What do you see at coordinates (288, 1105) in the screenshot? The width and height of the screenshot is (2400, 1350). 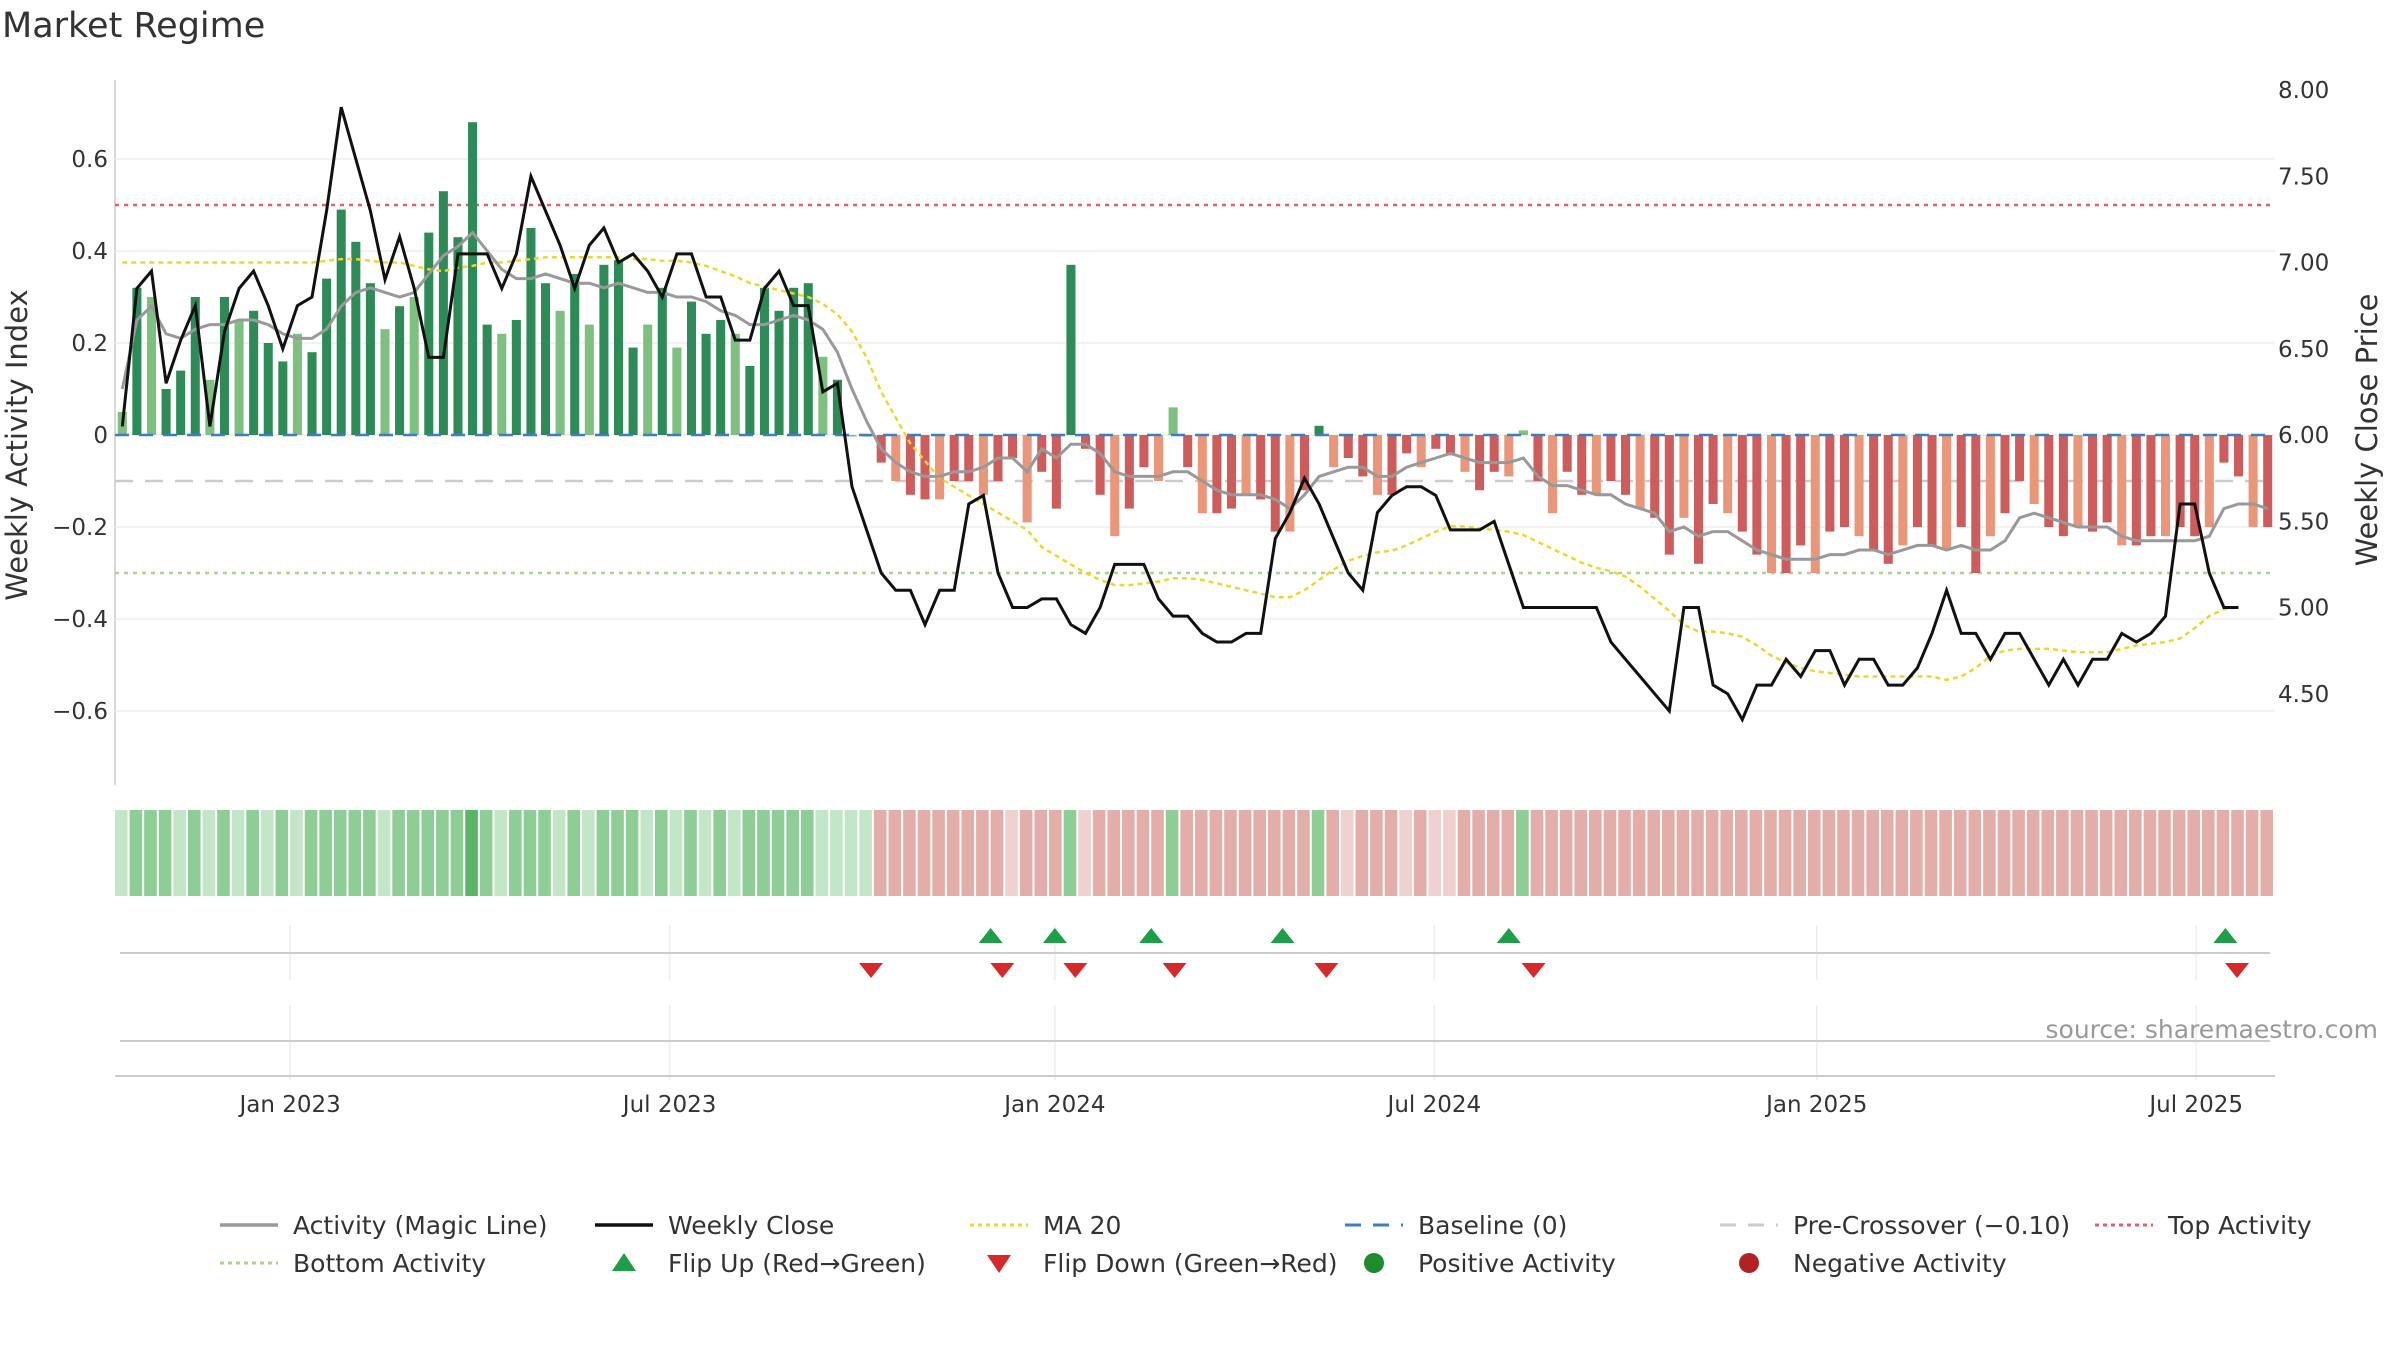 I see `x-tick-label: Jan 2023` at bounding box center [288, 1105].